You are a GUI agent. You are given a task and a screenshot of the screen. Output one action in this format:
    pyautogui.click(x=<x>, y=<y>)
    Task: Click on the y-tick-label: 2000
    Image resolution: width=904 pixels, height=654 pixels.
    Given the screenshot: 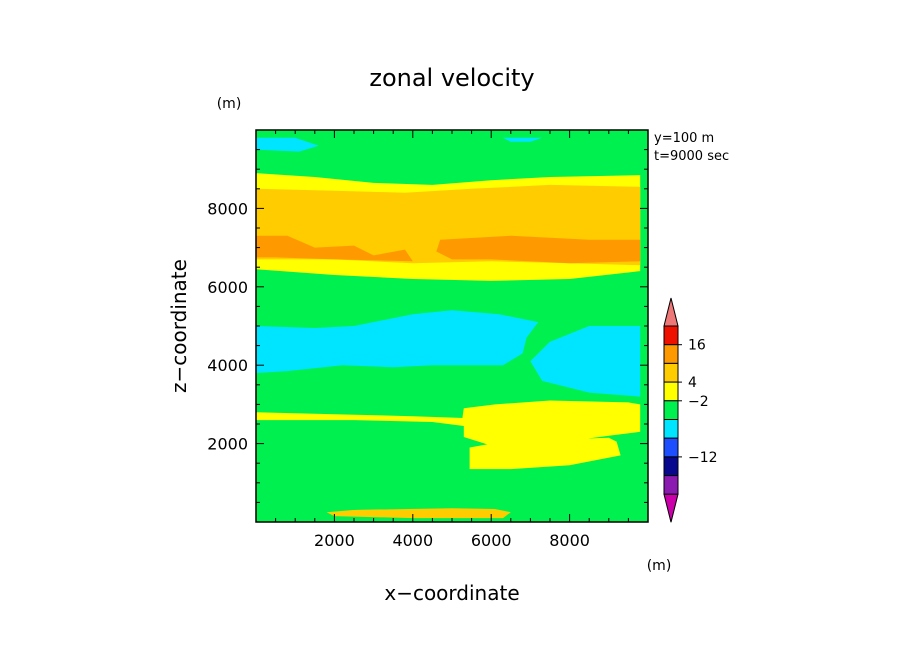 What is the action you would take?
    pyautogui.click(x=227, y=444)
    